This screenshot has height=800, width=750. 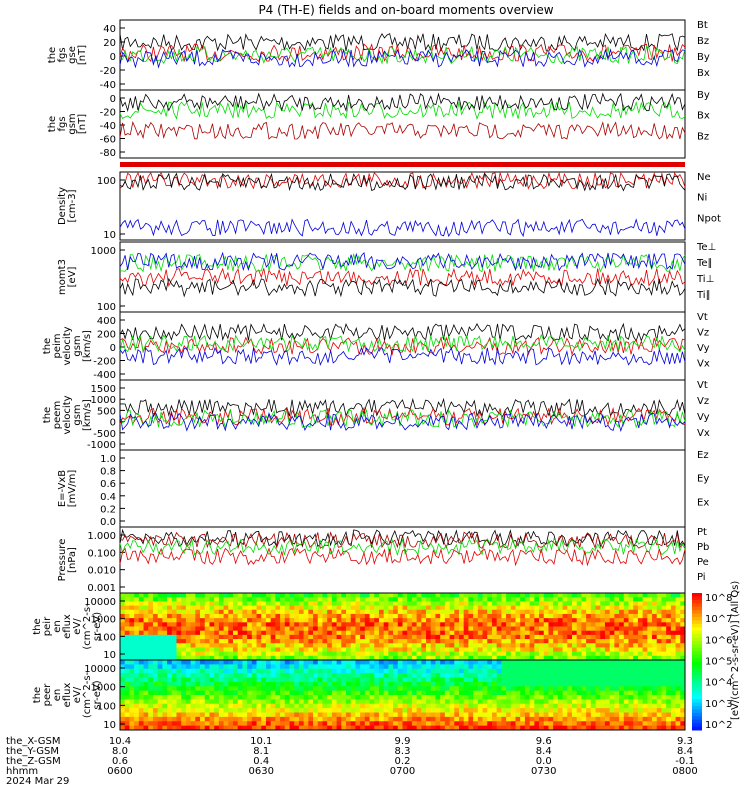 I want to click on colorbar-cell, so click(x=697, y=701).